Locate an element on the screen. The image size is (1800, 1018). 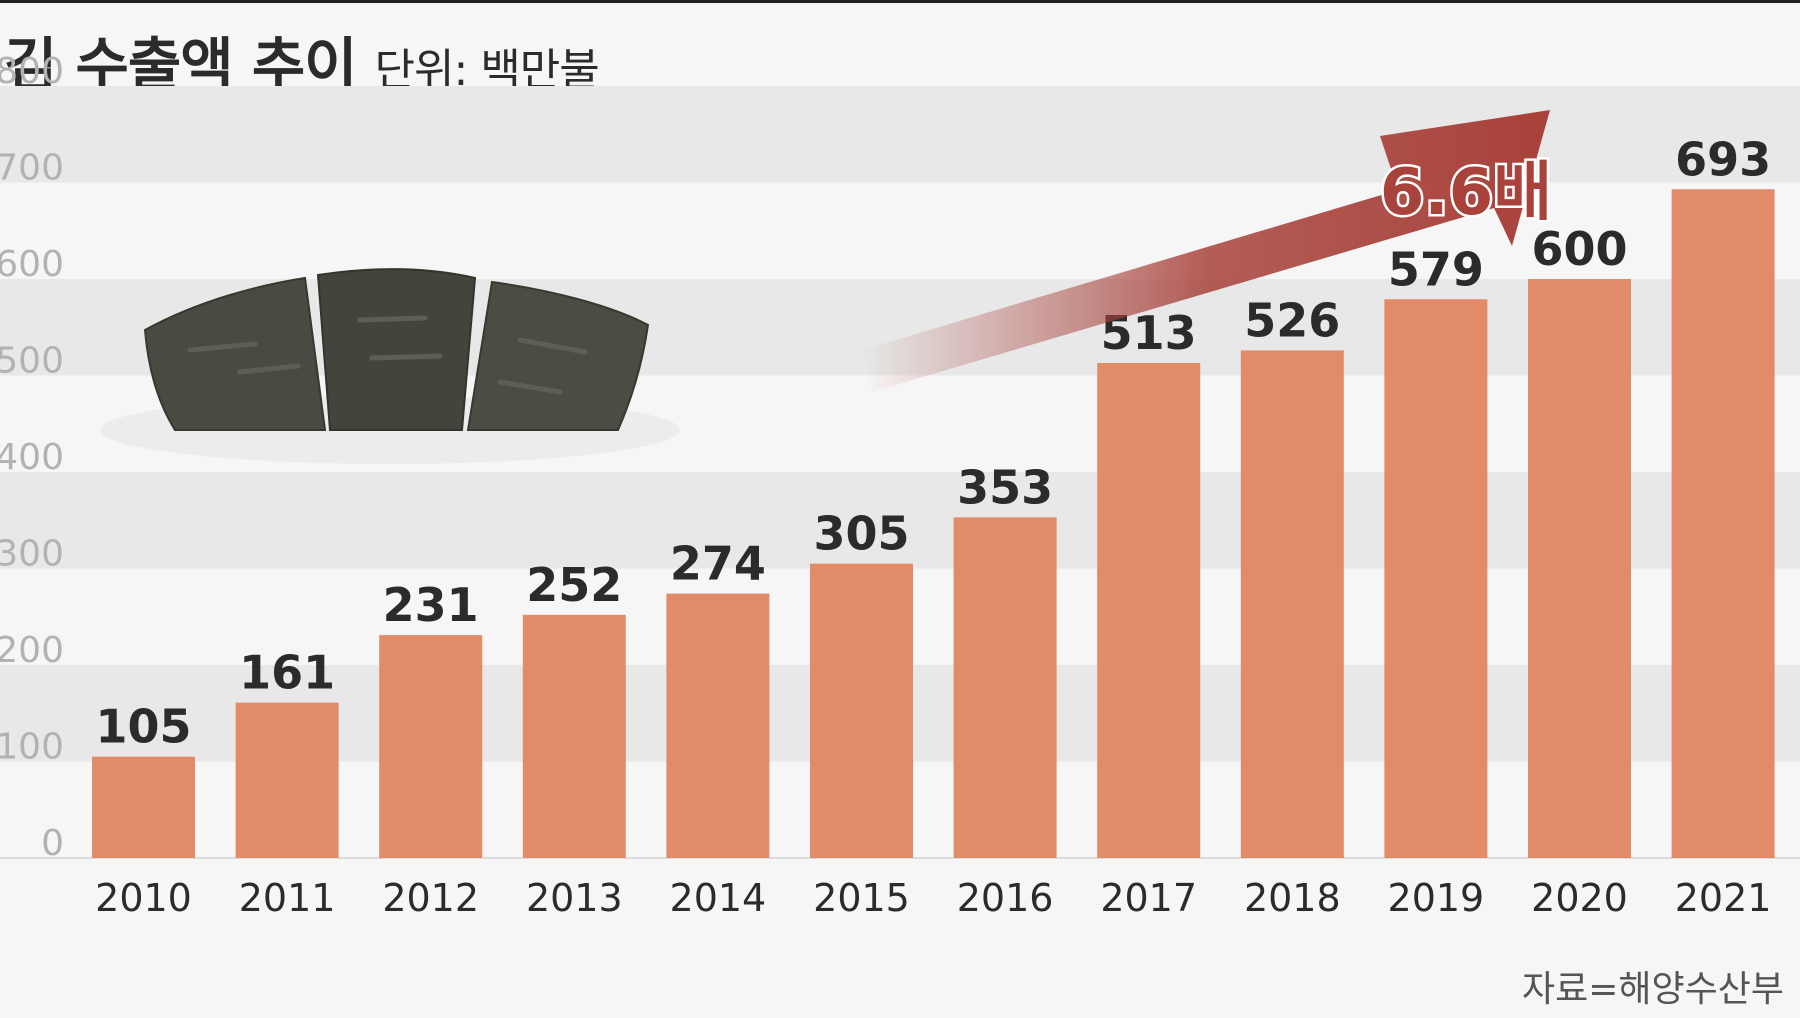
x-tick-label: 2016 is located at coordinates (1005, 898).